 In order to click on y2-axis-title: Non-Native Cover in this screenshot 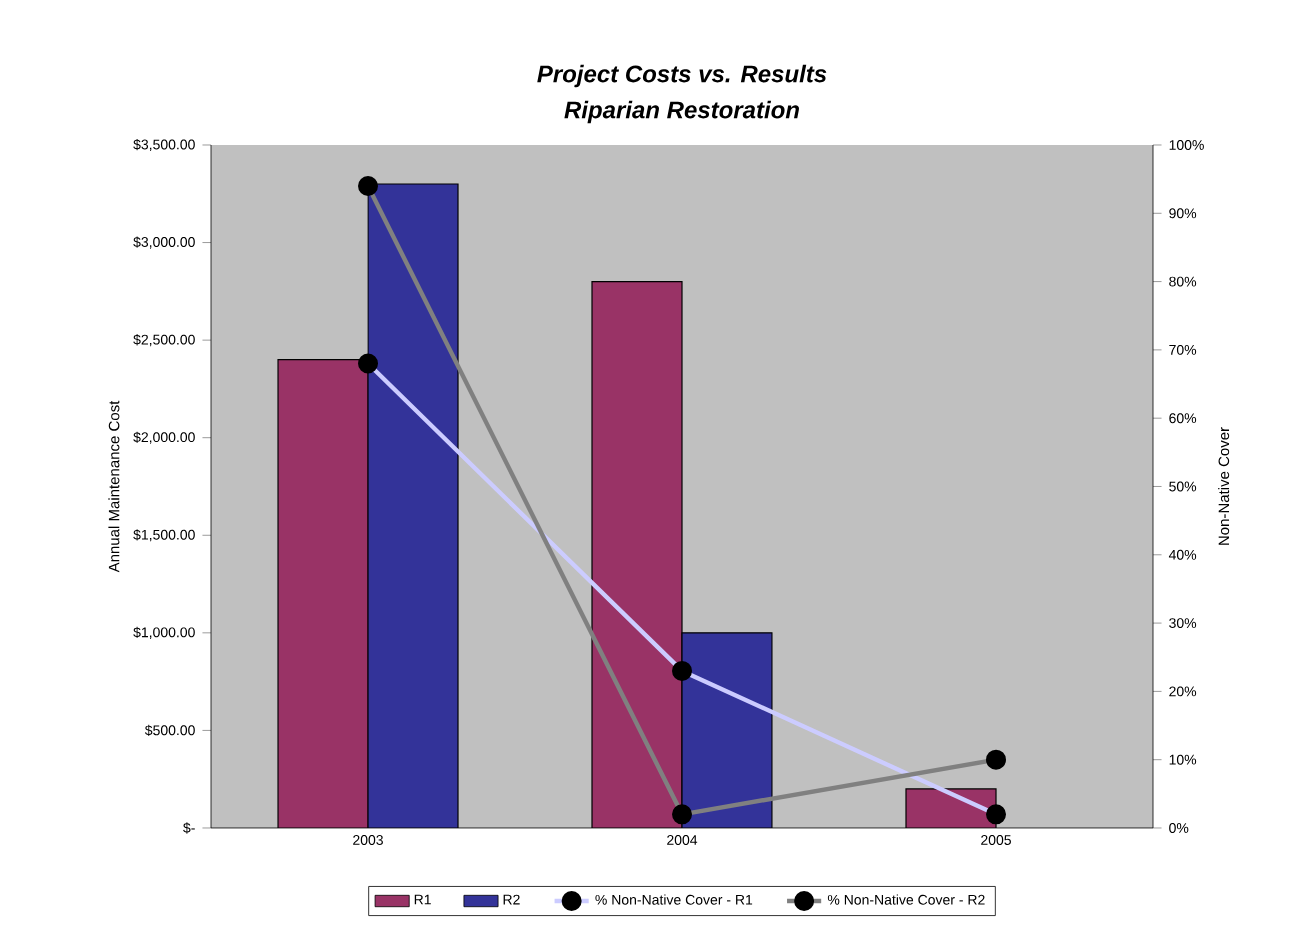, I will do `click(1224, 486)`.